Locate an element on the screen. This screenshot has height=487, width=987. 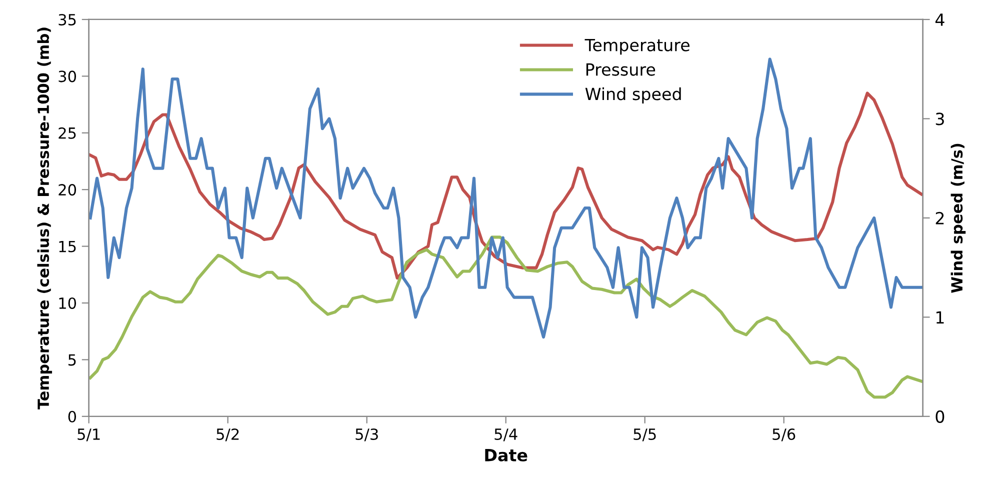
legend-label: Temperature is located at coordinates (637, 46).